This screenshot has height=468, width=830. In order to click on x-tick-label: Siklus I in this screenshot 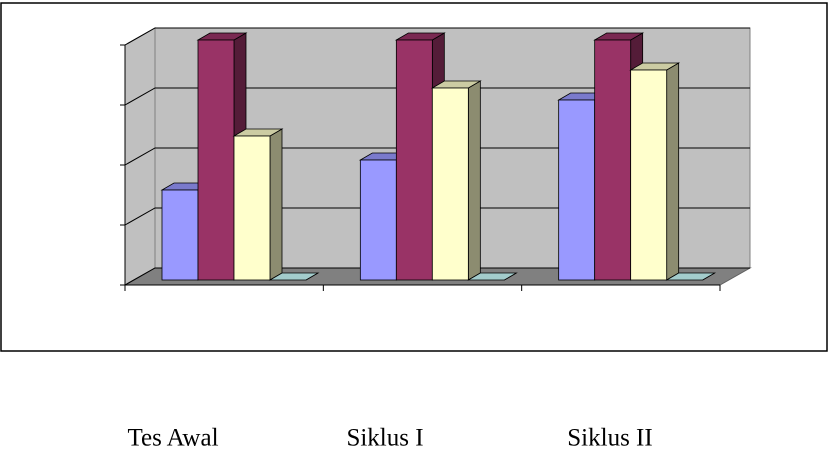, I will do `click(384, 438)`.